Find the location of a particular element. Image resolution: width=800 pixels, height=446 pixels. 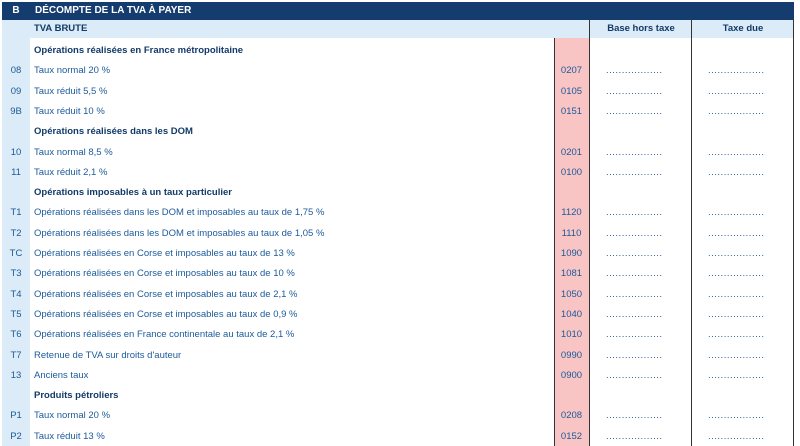

box-code: 1120 is located at coordinates (571, 213).